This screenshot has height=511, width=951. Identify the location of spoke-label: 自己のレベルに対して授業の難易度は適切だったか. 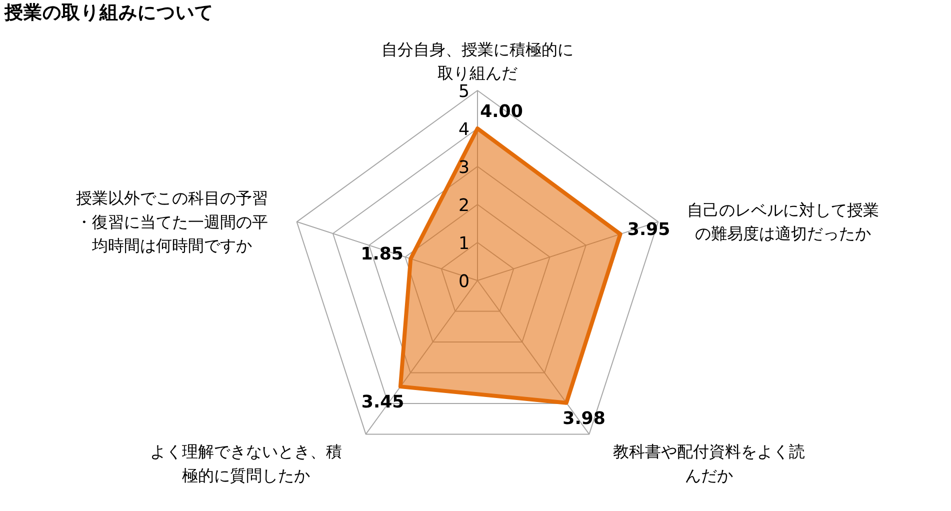
(783, 222).